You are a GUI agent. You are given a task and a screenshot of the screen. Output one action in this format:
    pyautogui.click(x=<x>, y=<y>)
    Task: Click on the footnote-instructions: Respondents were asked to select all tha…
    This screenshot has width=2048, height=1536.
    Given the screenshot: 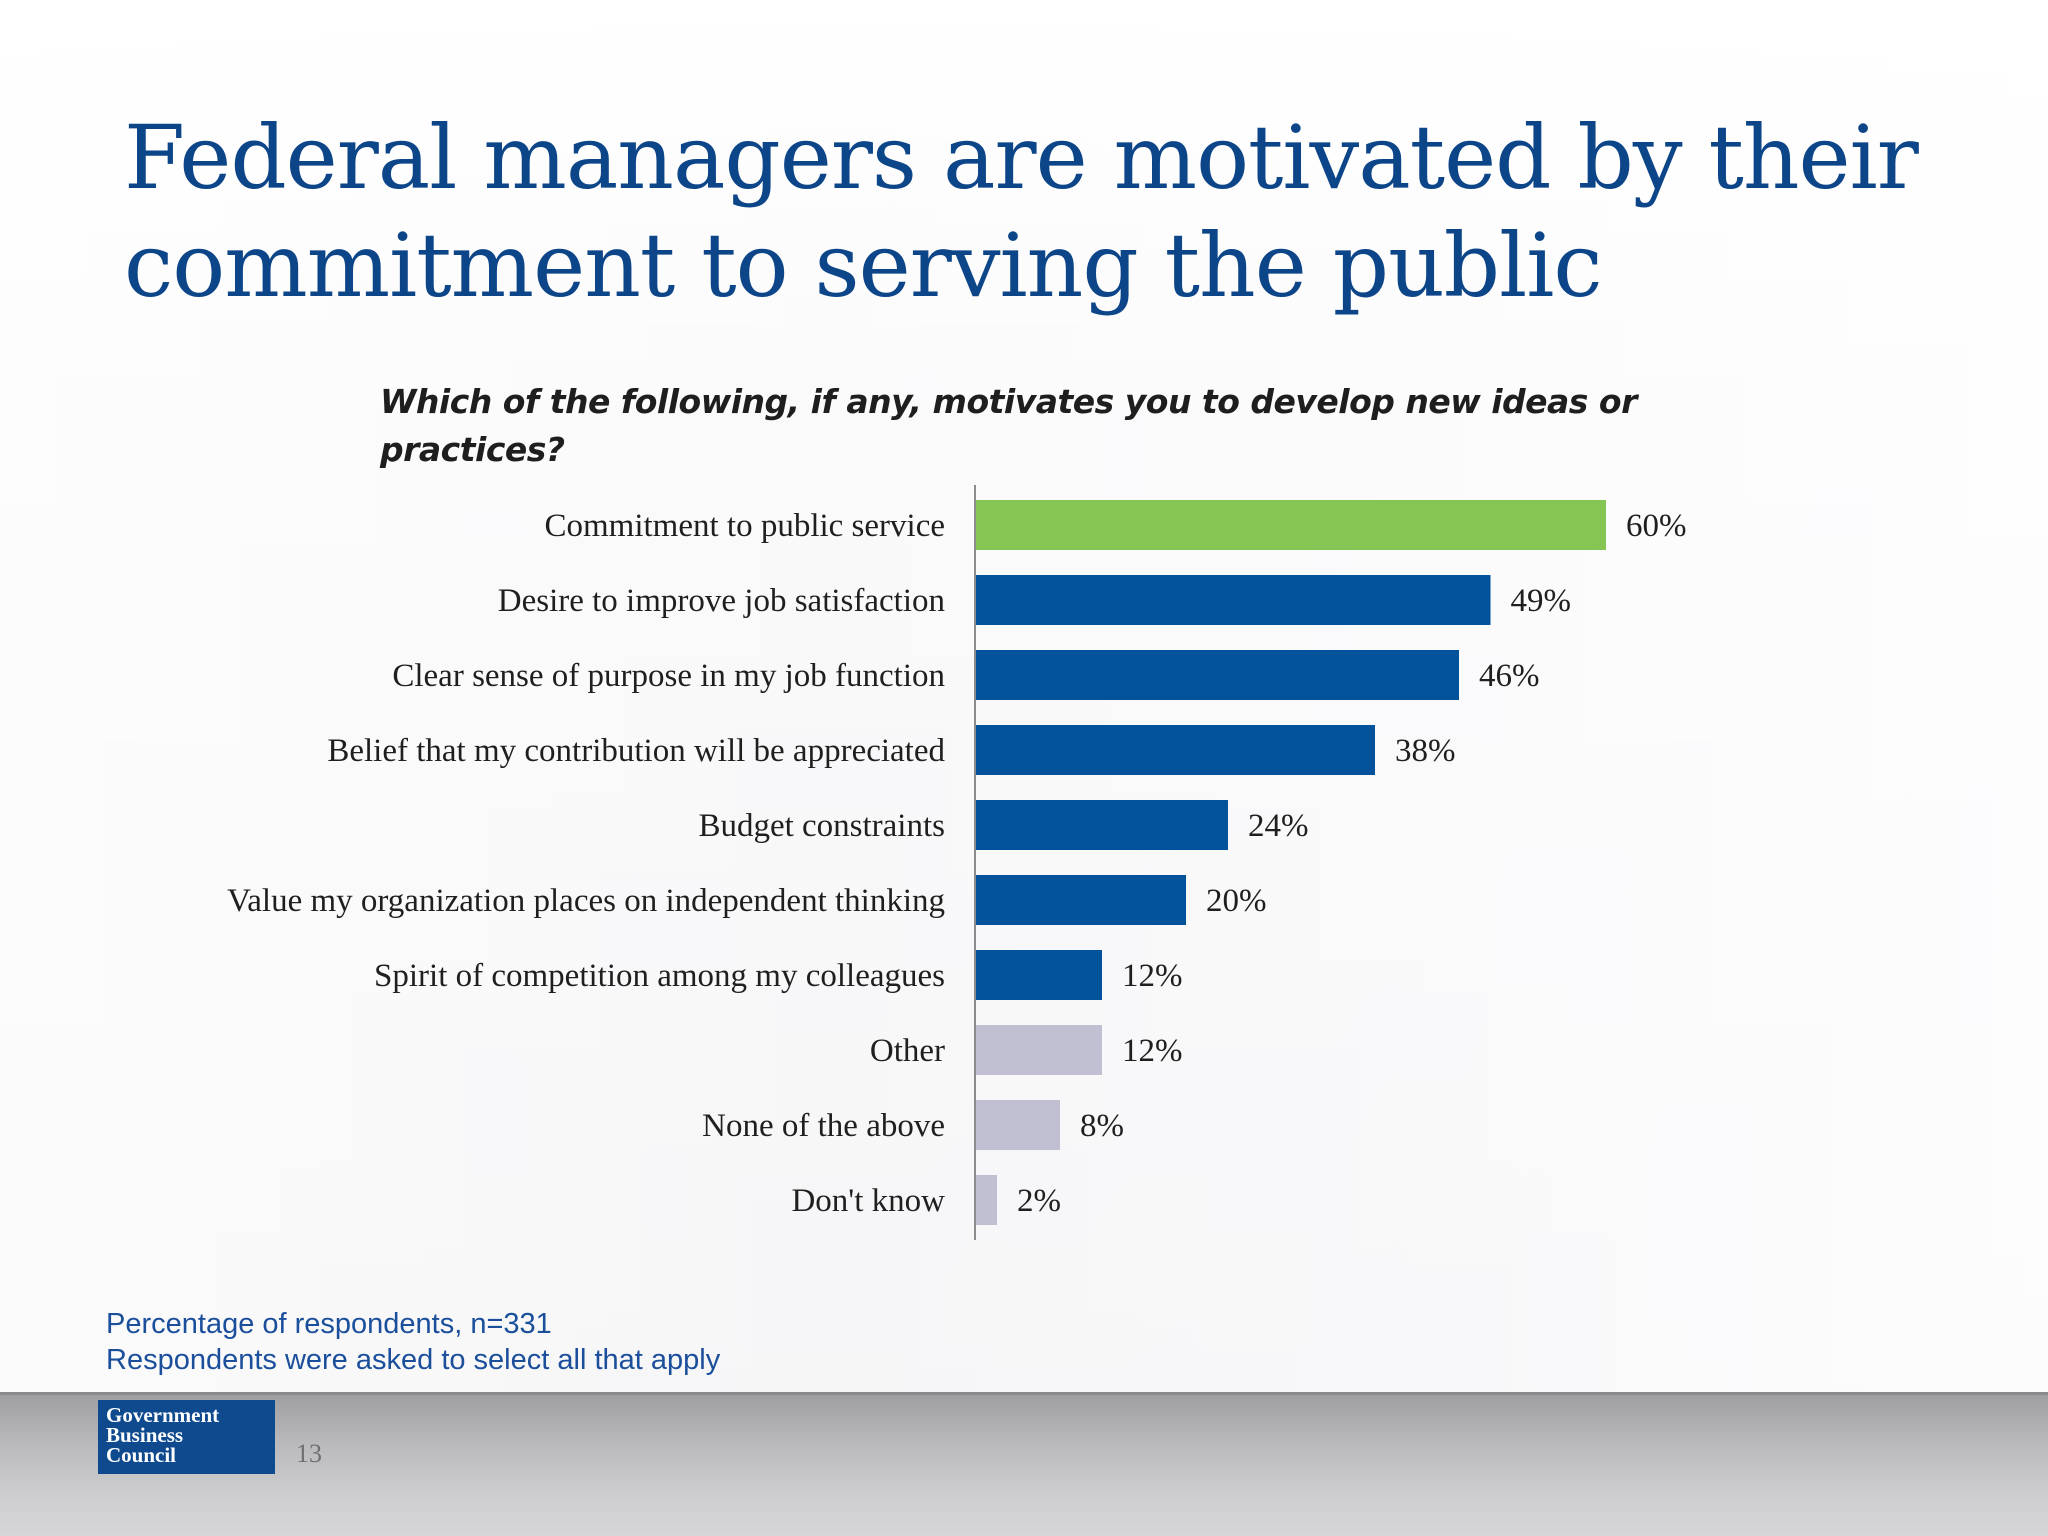 What is the action you would take?
    pyautogui.click(x=413, y=1360)
    